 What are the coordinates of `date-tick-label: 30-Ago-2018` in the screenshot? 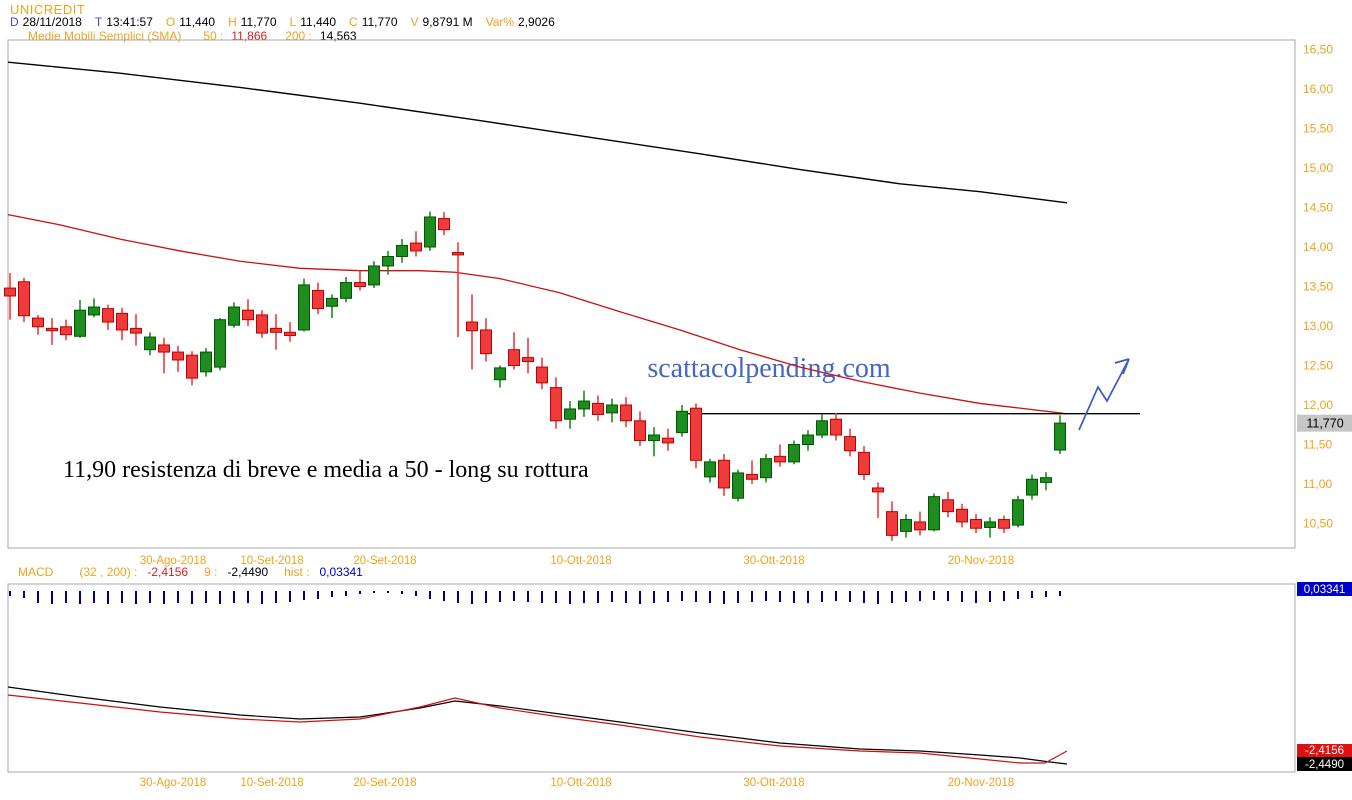 It's located at (173, 561).